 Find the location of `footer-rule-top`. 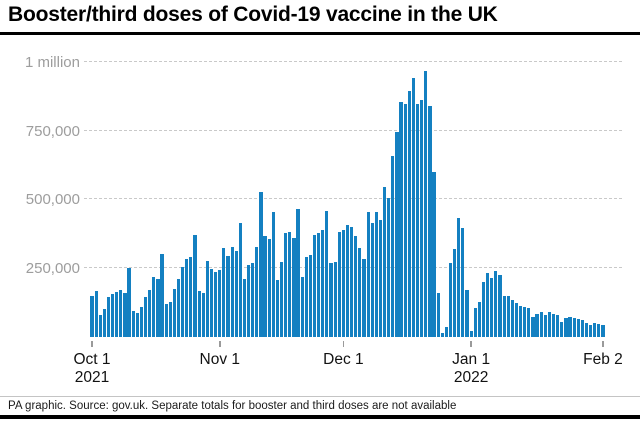

footer-rule-top is located at coordinates (320, 396).